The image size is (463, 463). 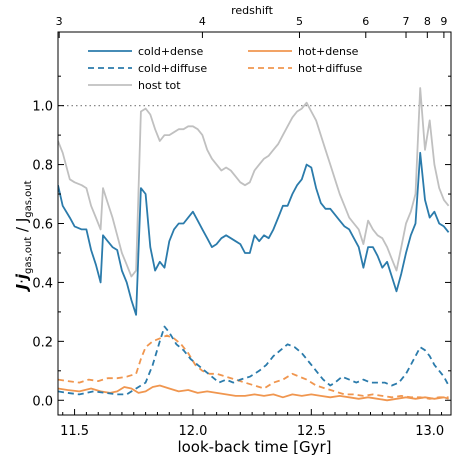 I want to click on top-tick-label: 7, so click(x=406, y=21).